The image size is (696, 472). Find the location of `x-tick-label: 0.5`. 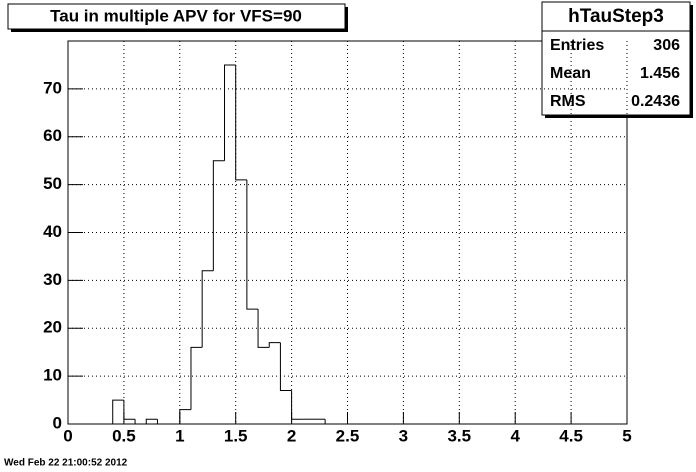

x-tick-label: 0.5 is located at coordinates (124, 435).